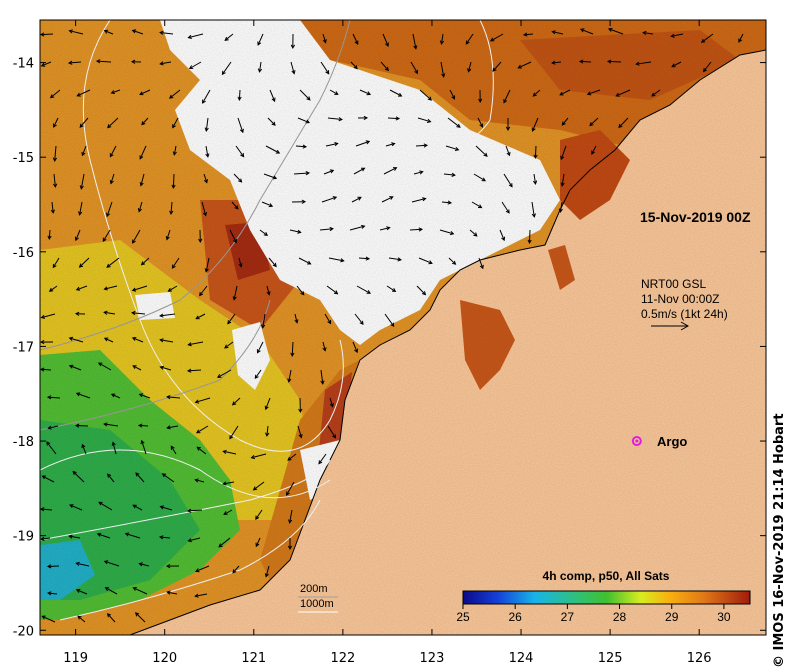  Describe the element at coordinates (606, 576) in the screenshot. I see `colorbar-title: 4h comp, p50, All Sats` at that location.